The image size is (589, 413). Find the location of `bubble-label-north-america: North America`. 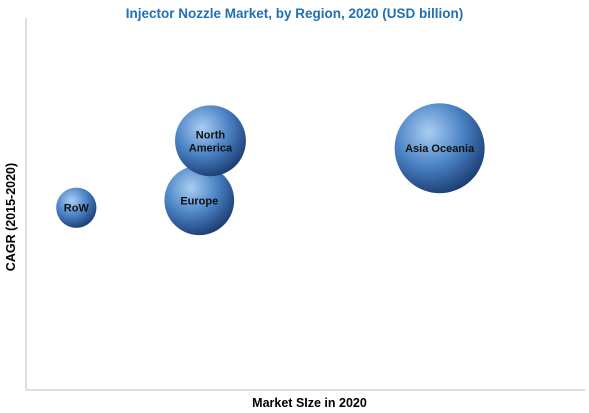

bubble-label-north-america: North America is located at coordinates (211, 141).